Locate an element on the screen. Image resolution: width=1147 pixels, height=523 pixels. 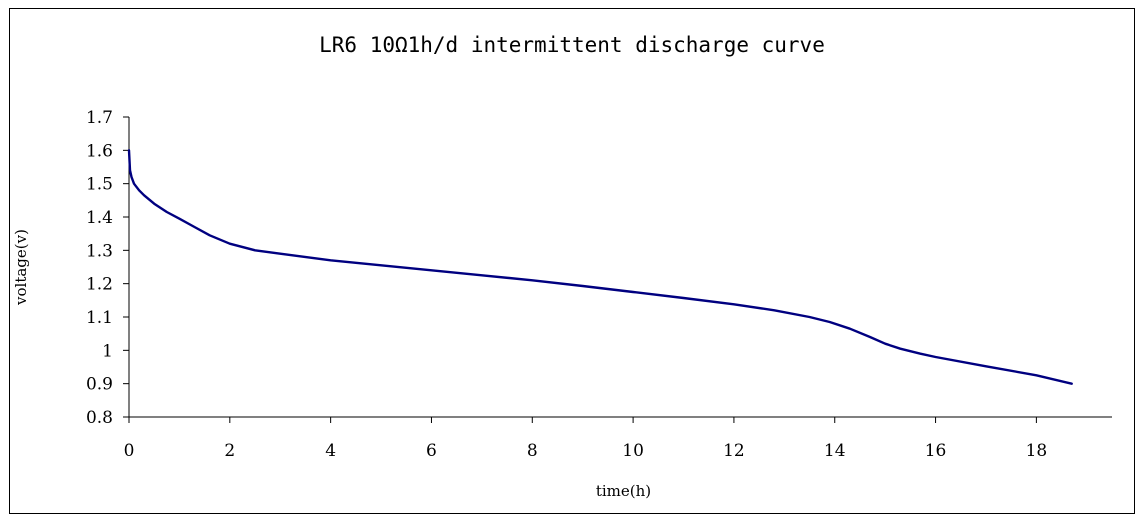
x-tick-label: 14 is located at coordinates (835, 451).